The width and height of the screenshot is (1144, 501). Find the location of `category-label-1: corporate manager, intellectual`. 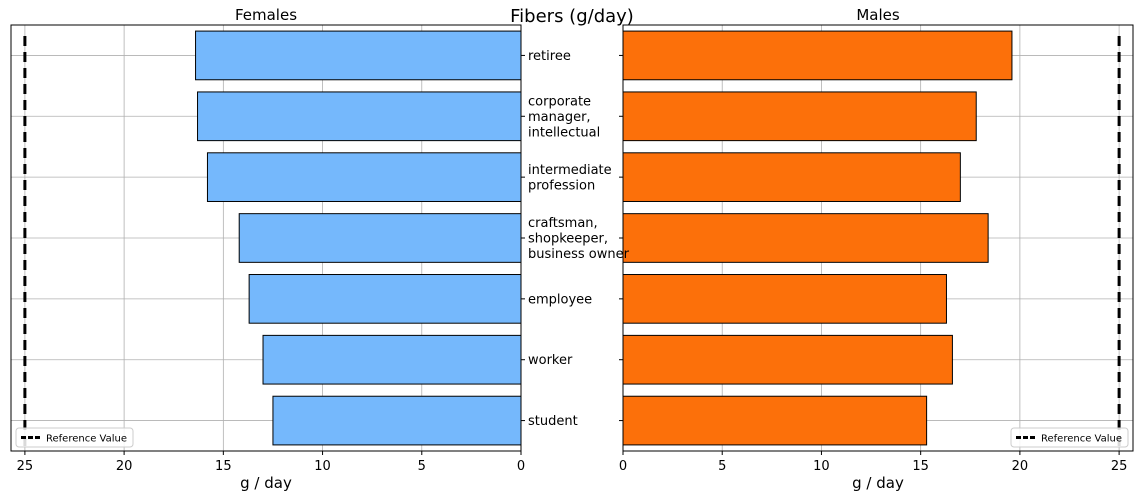

category-label-1: corporate manager, intellectual is located at coordinates (564, 117).